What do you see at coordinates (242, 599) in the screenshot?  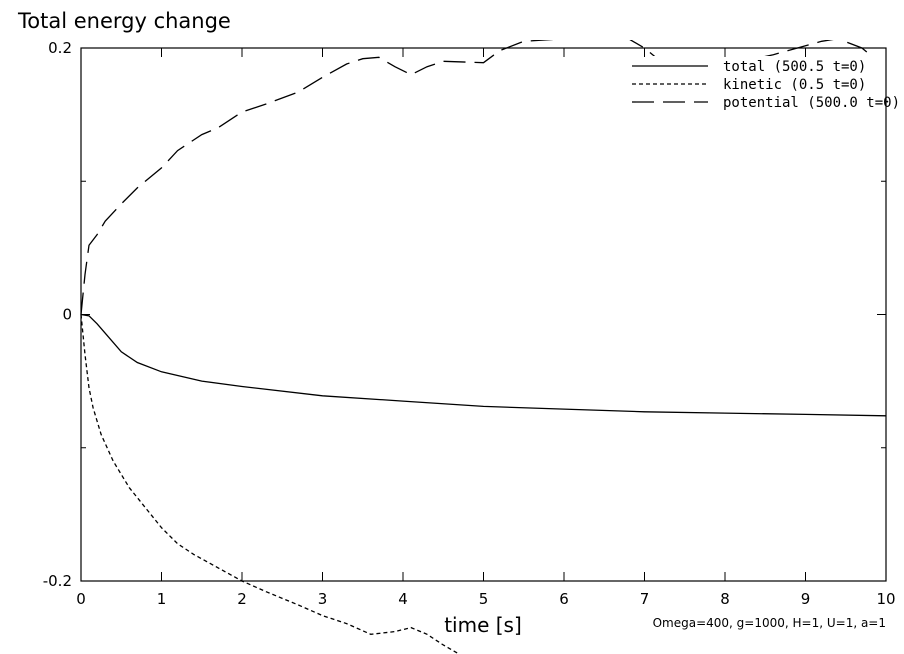 I see `x-tick-label-2: 2` at bounding box center [242, 599].